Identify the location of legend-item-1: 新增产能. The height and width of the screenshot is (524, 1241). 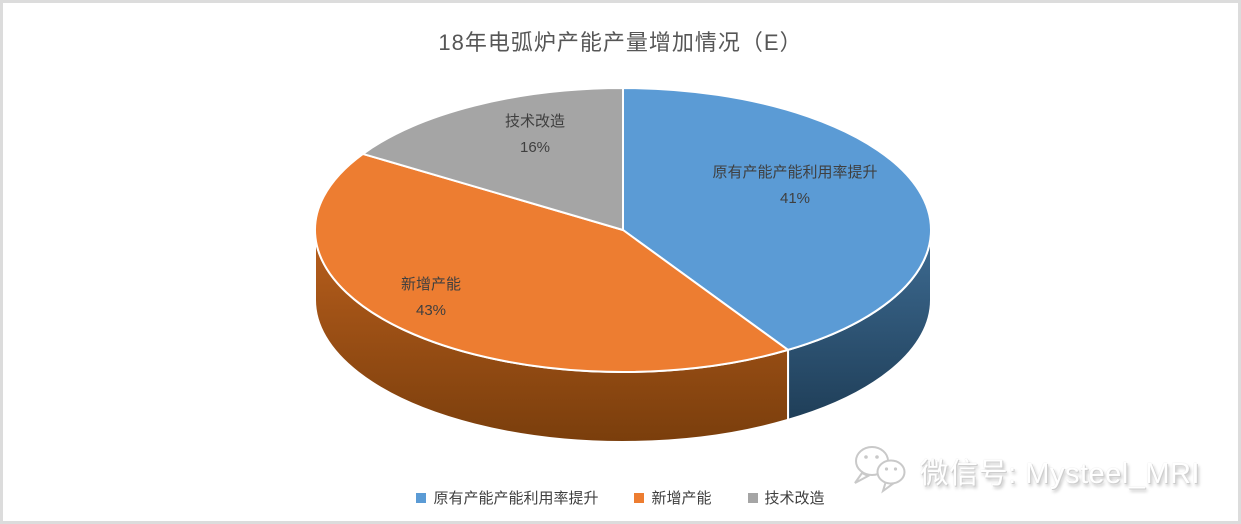
(673, 497).